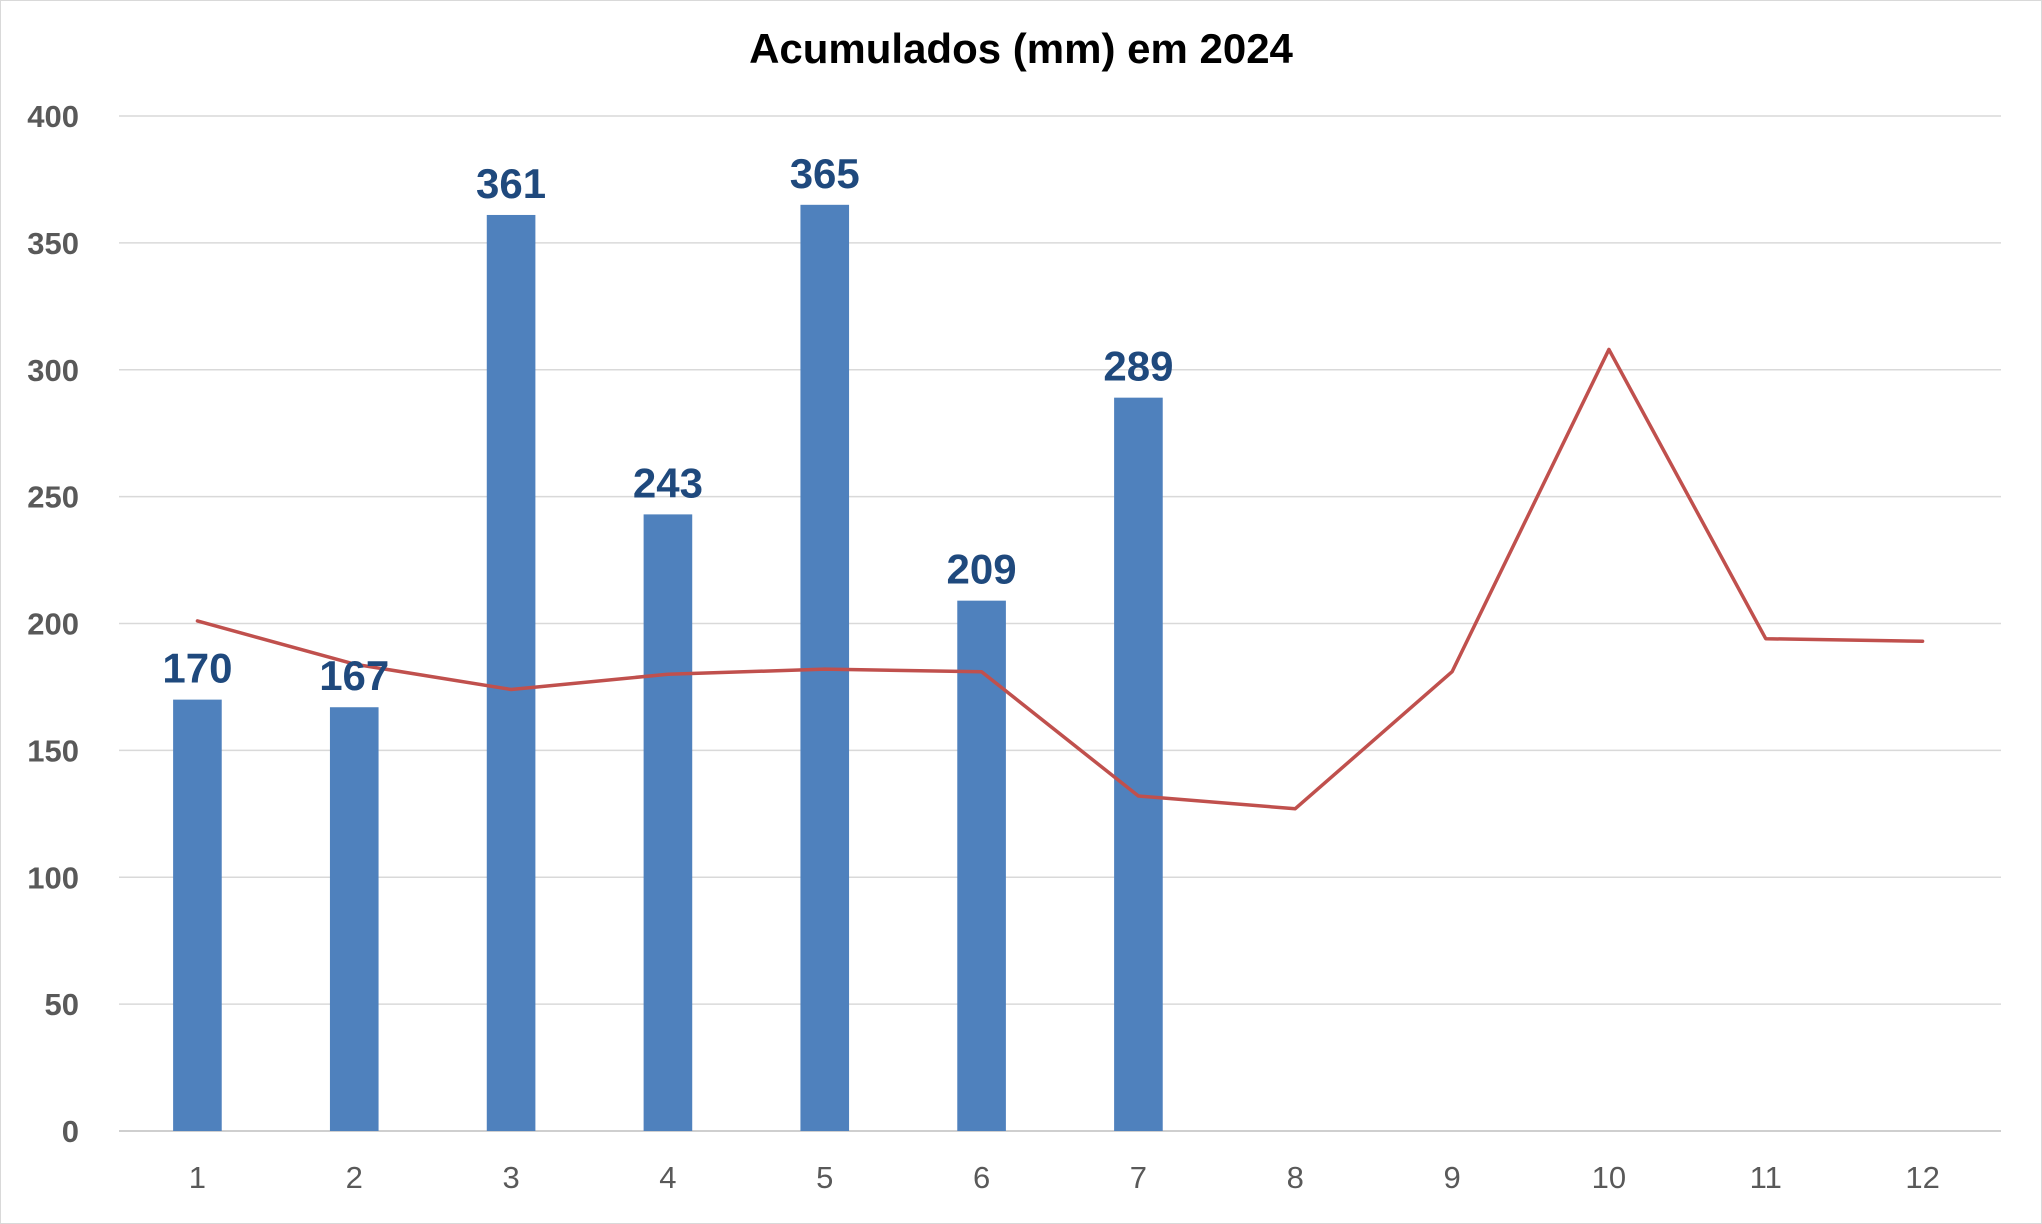  I want to click on chart-title: Acumulados (mm) em 2024, so click(1021, 48).